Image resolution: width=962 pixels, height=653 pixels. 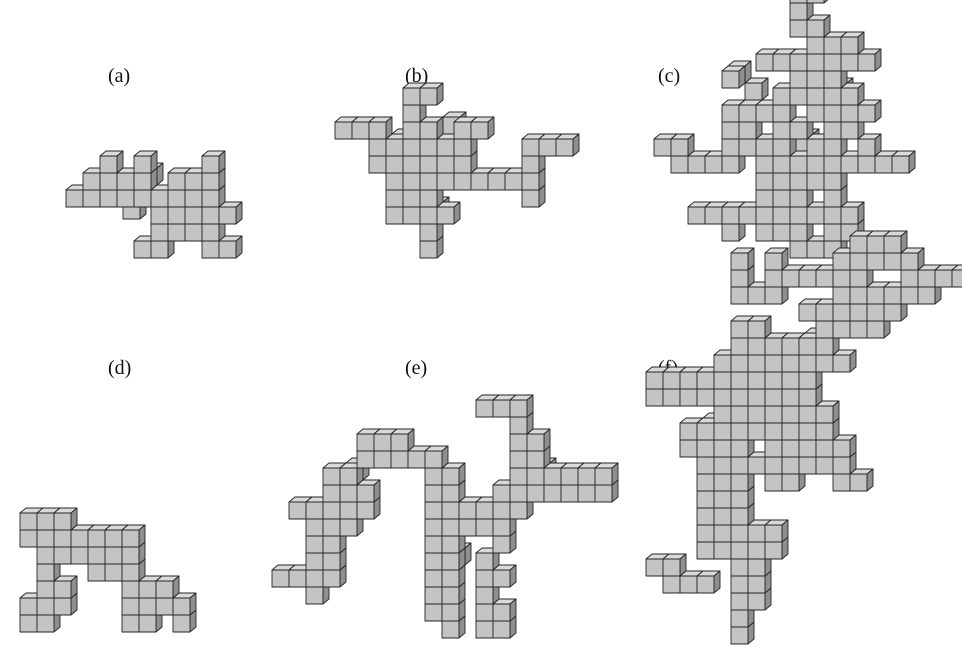 What do you see at coordinates (120, 368) in the screenshot?
I see `panel-label-d: (d)` at bounding box center [120, 368].